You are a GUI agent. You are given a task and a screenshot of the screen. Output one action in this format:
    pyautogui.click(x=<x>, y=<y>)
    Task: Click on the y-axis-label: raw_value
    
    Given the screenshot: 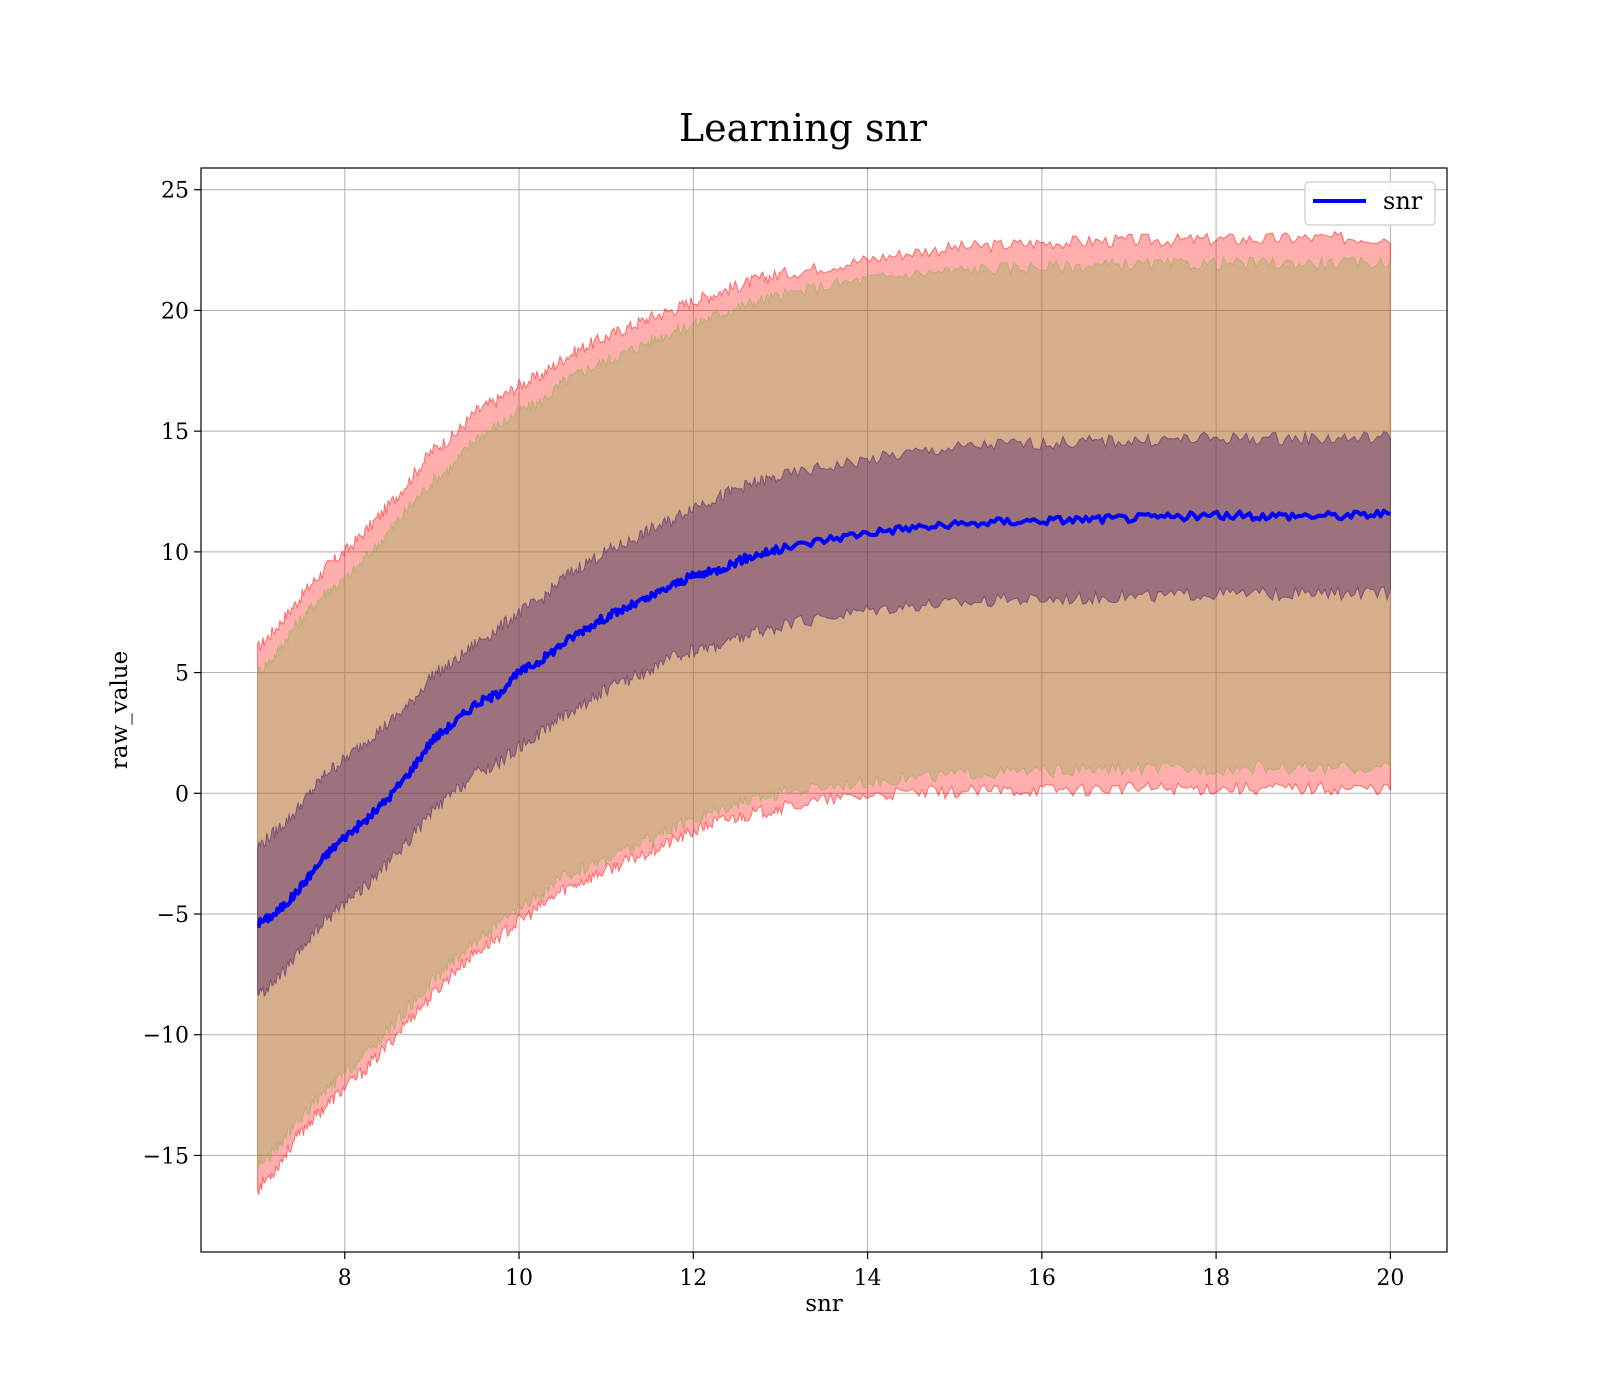 What is the action you would take?
    pyautogui.click(x=120, y=710)
    